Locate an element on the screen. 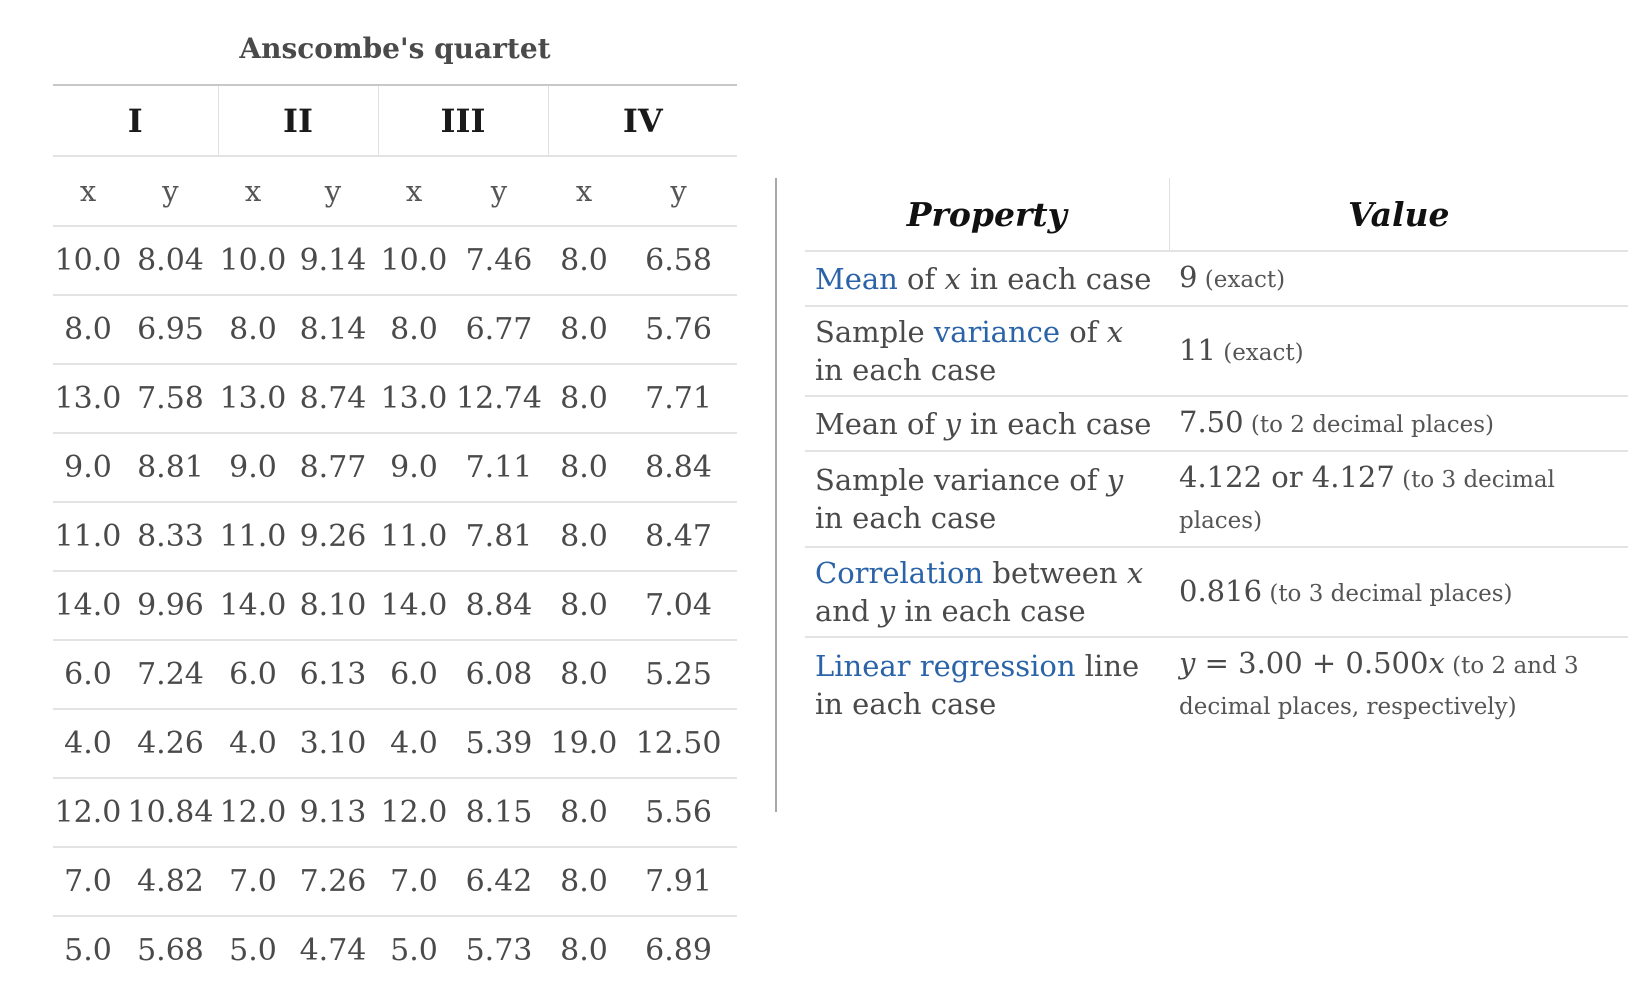 The height and width of the screenshot is (996, 1650). value-cell: 7.50 (to 2 decimal places) is located at coordinates (1398, 424).